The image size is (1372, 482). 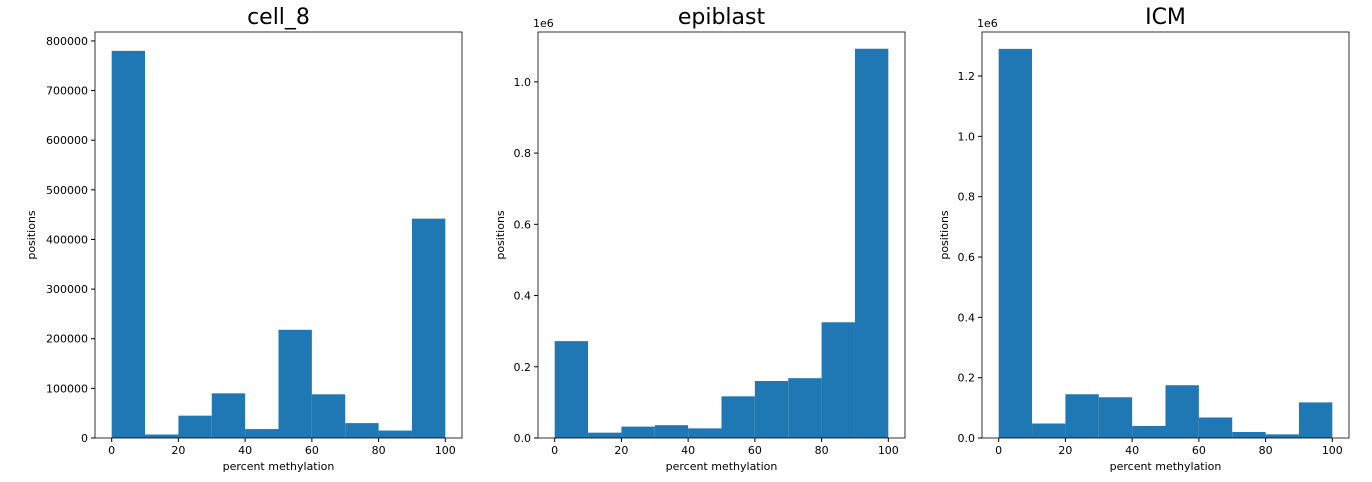 What do you see at coordinates (67, 41) in the screenshot?
I see `y-tick-label: 800000` at bounding box center [67, 41].